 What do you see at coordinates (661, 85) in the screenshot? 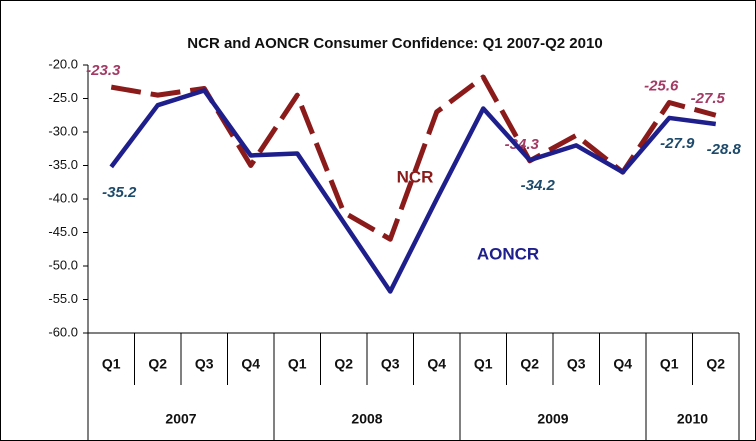
I see `data-label: -25.6` at bounding box center [661, 85].